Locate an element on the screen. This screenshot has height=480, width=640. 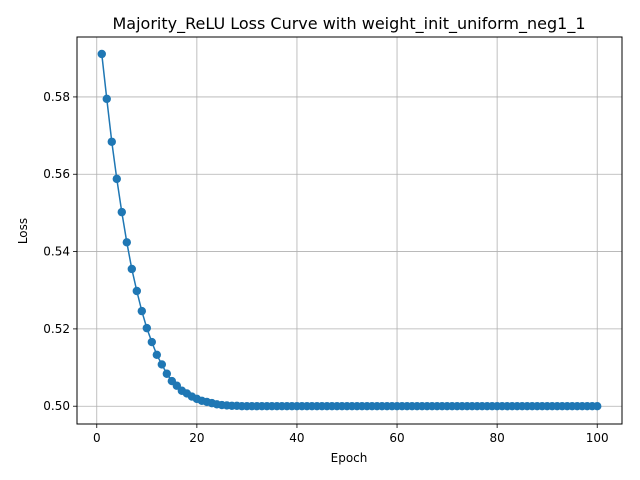
y-tick-label: 0.54 is located at coordinates (56, 252).